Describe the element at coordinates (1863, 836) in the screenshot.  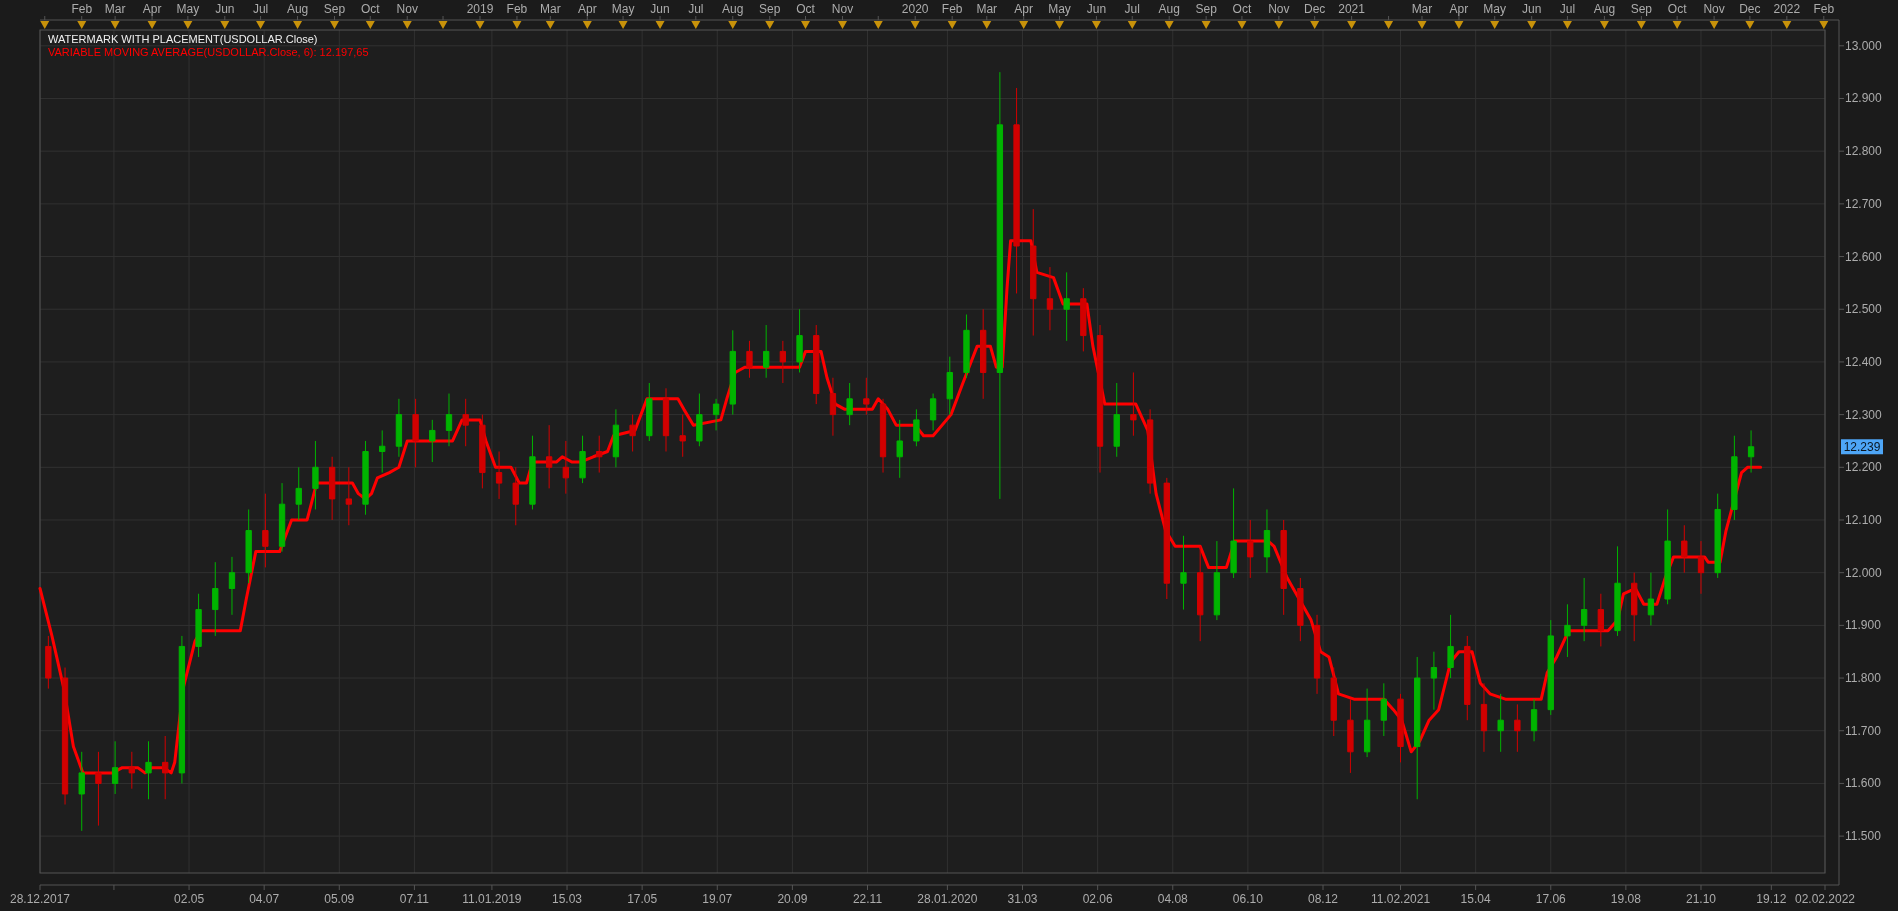
I see `y-tick-label: 11.500` at that location.